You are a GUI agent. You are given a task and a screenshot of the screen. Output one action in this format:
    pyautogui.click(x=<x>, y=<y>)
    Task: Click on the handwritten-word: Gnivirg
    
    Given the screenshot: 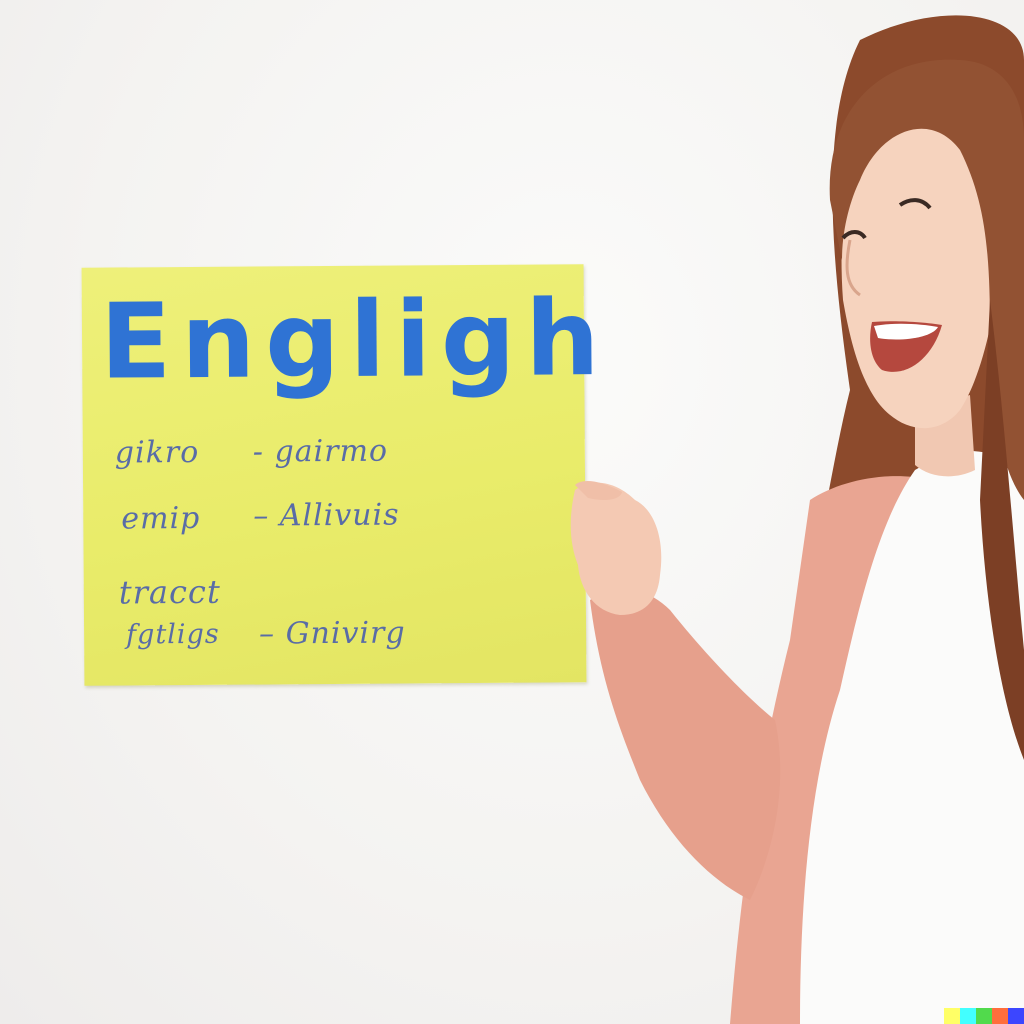 What is the action you would take?
    pyautogui.click(x=345, y=633)
    